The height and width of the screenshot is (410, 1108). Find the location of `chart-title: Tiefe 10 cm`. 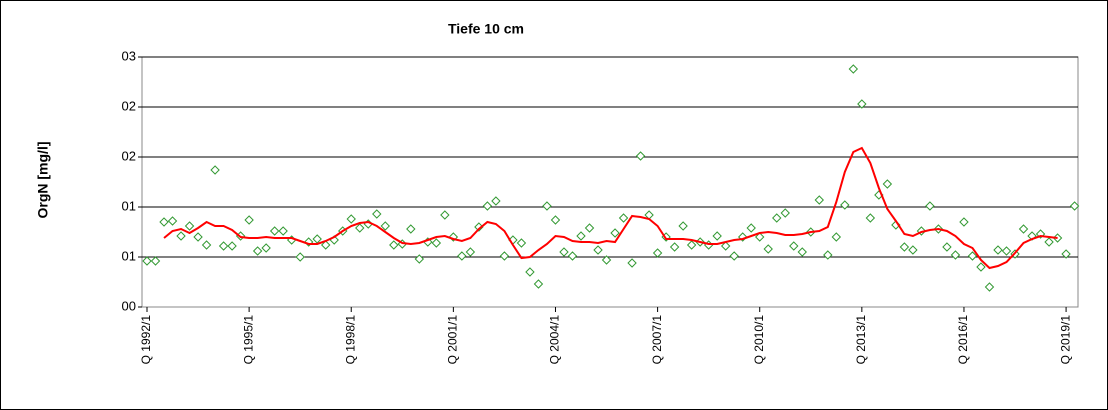

chart-title: Tiefe 10 cm is located at coordinates (486, 29).